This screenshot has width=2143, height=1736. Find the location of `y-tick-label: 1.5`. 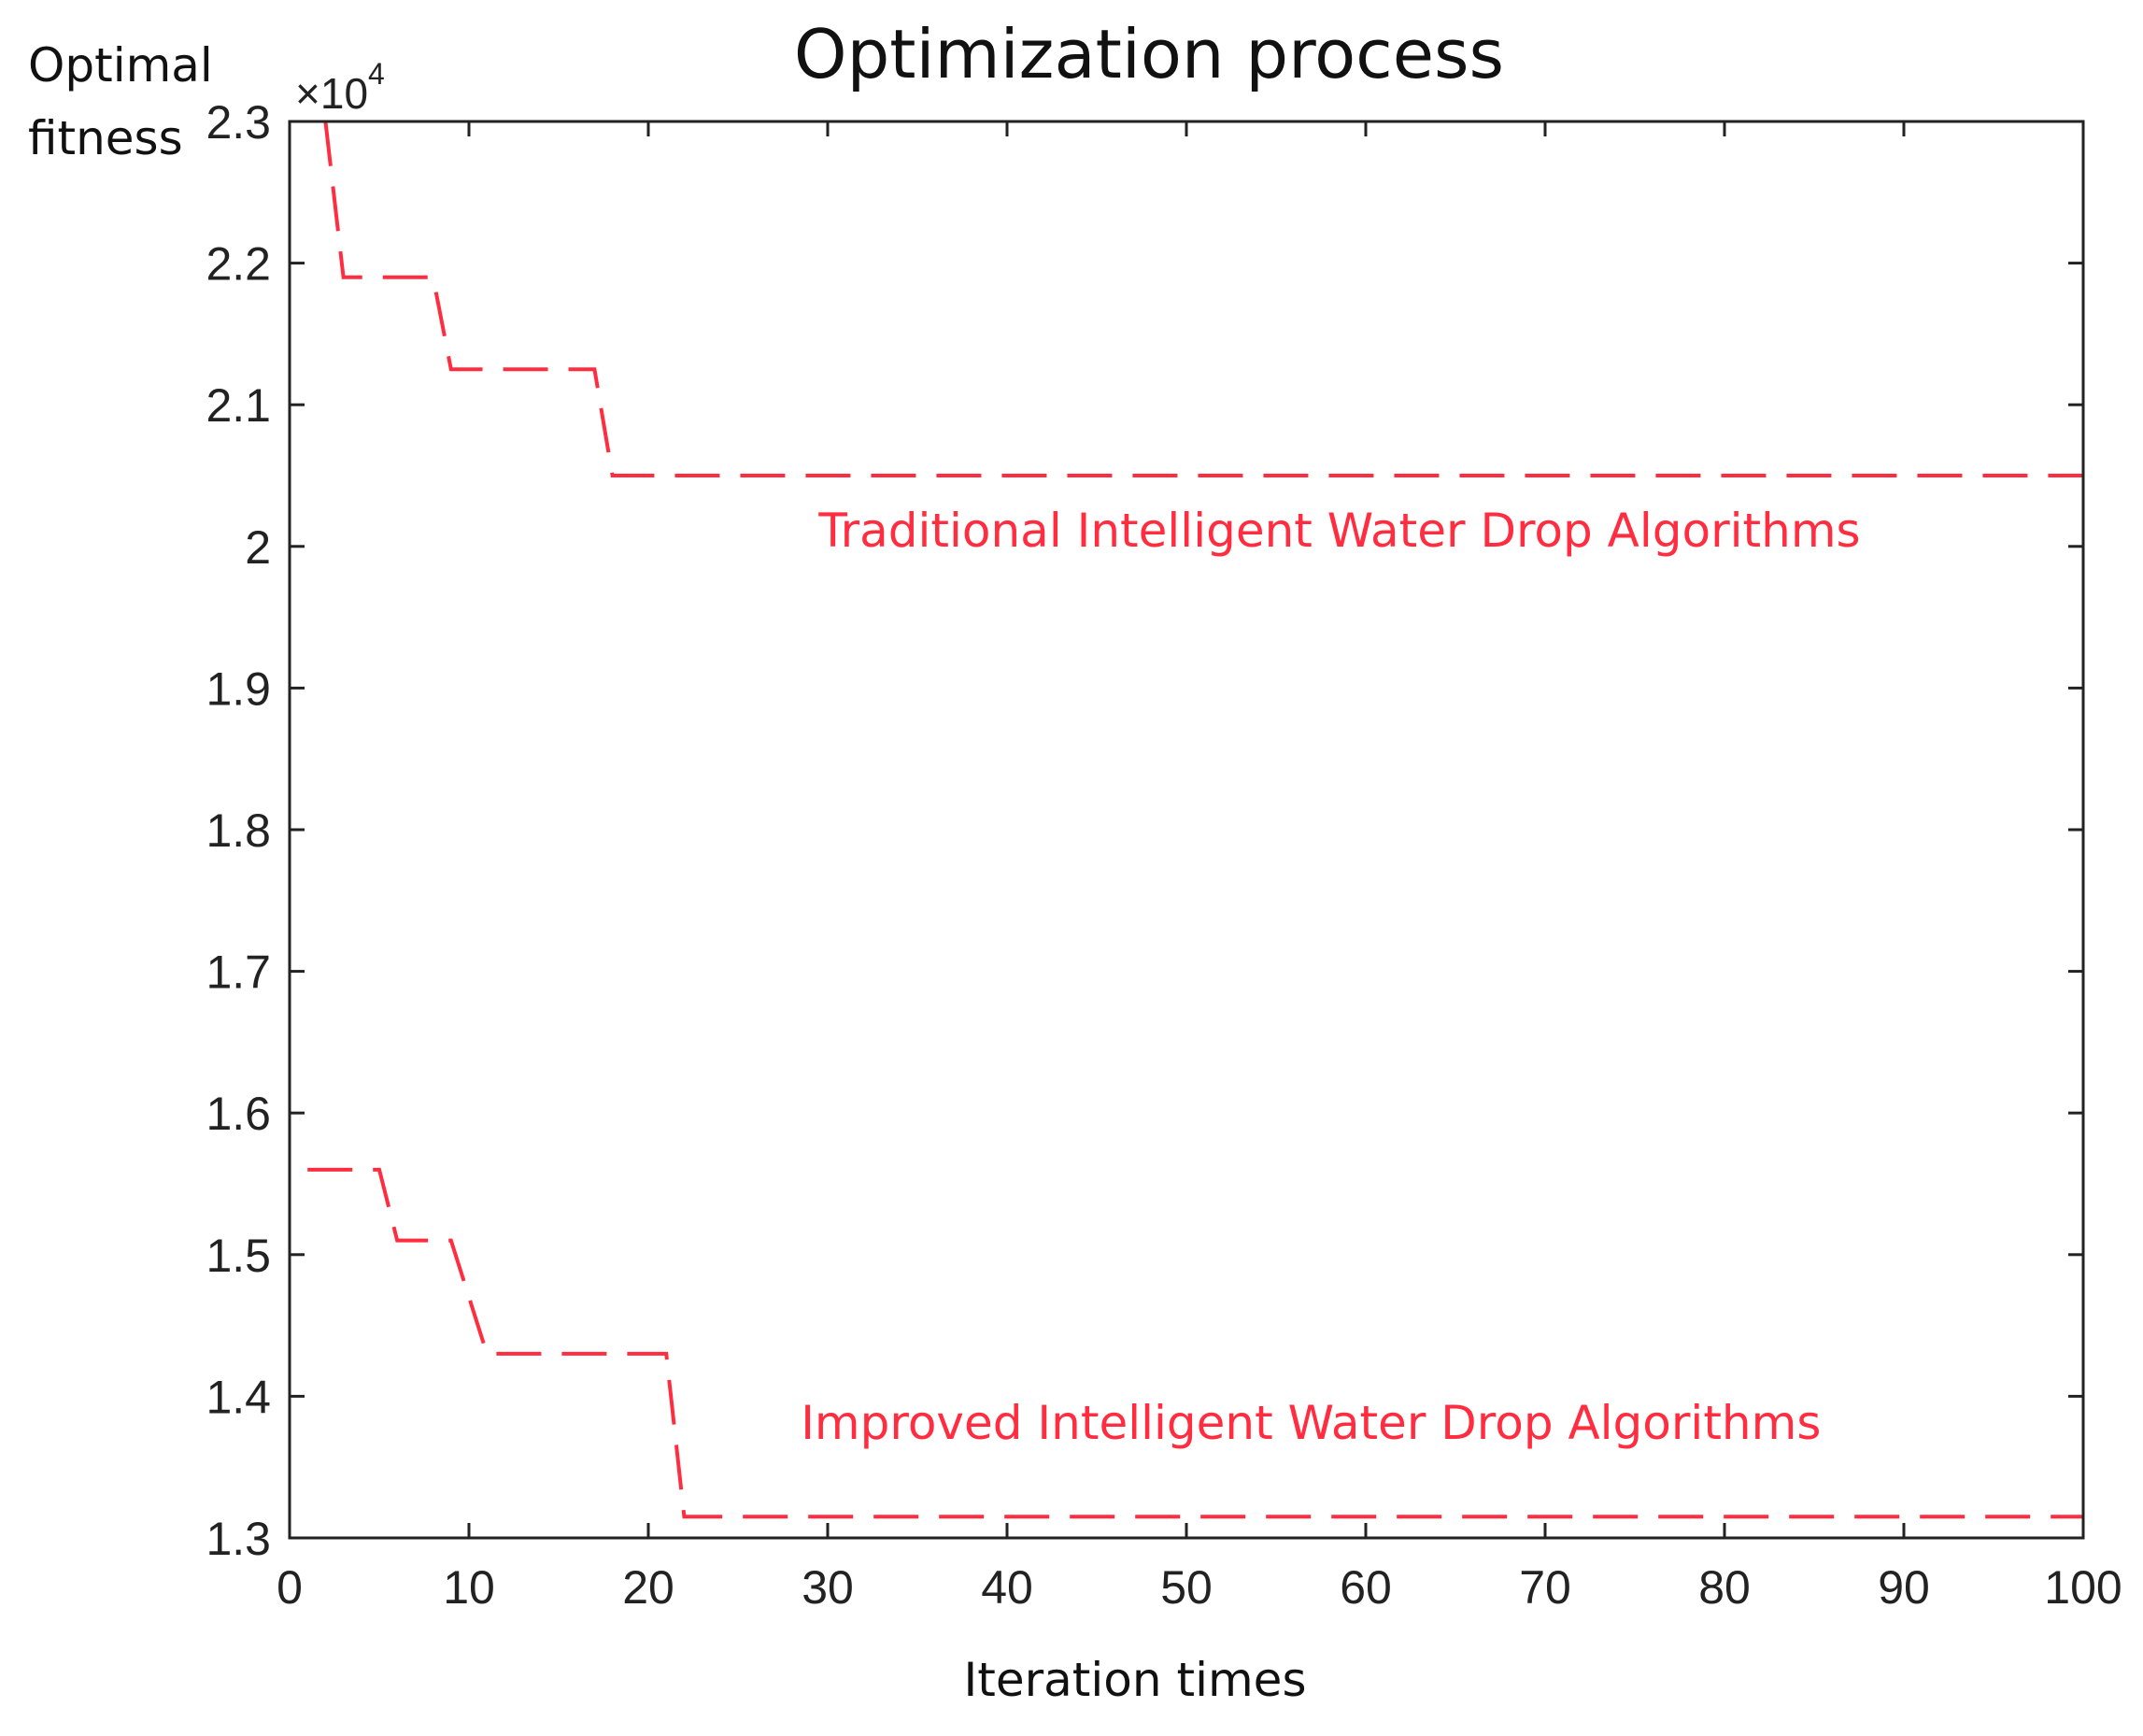

y-tick-label: 1.5 is located at coordinates (238, 1256).